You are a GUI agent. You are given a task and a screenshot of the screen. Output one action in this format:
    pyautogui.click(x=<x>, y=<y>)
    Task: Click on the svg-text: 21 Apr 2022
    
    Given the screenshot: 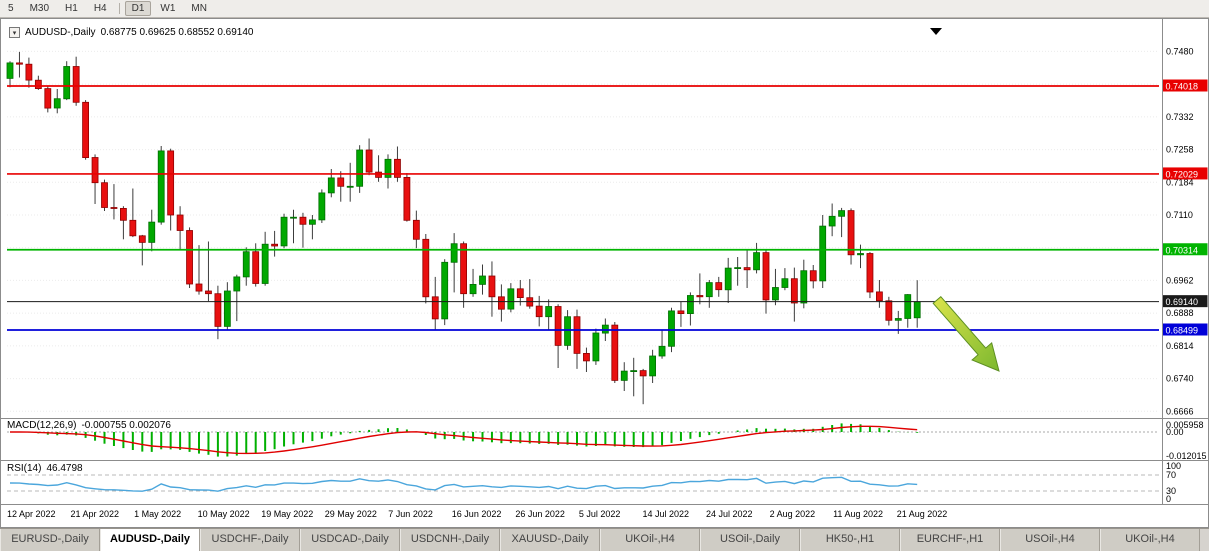 What is the action you would take?
    pyautogui.click(x=95, y=514)
    